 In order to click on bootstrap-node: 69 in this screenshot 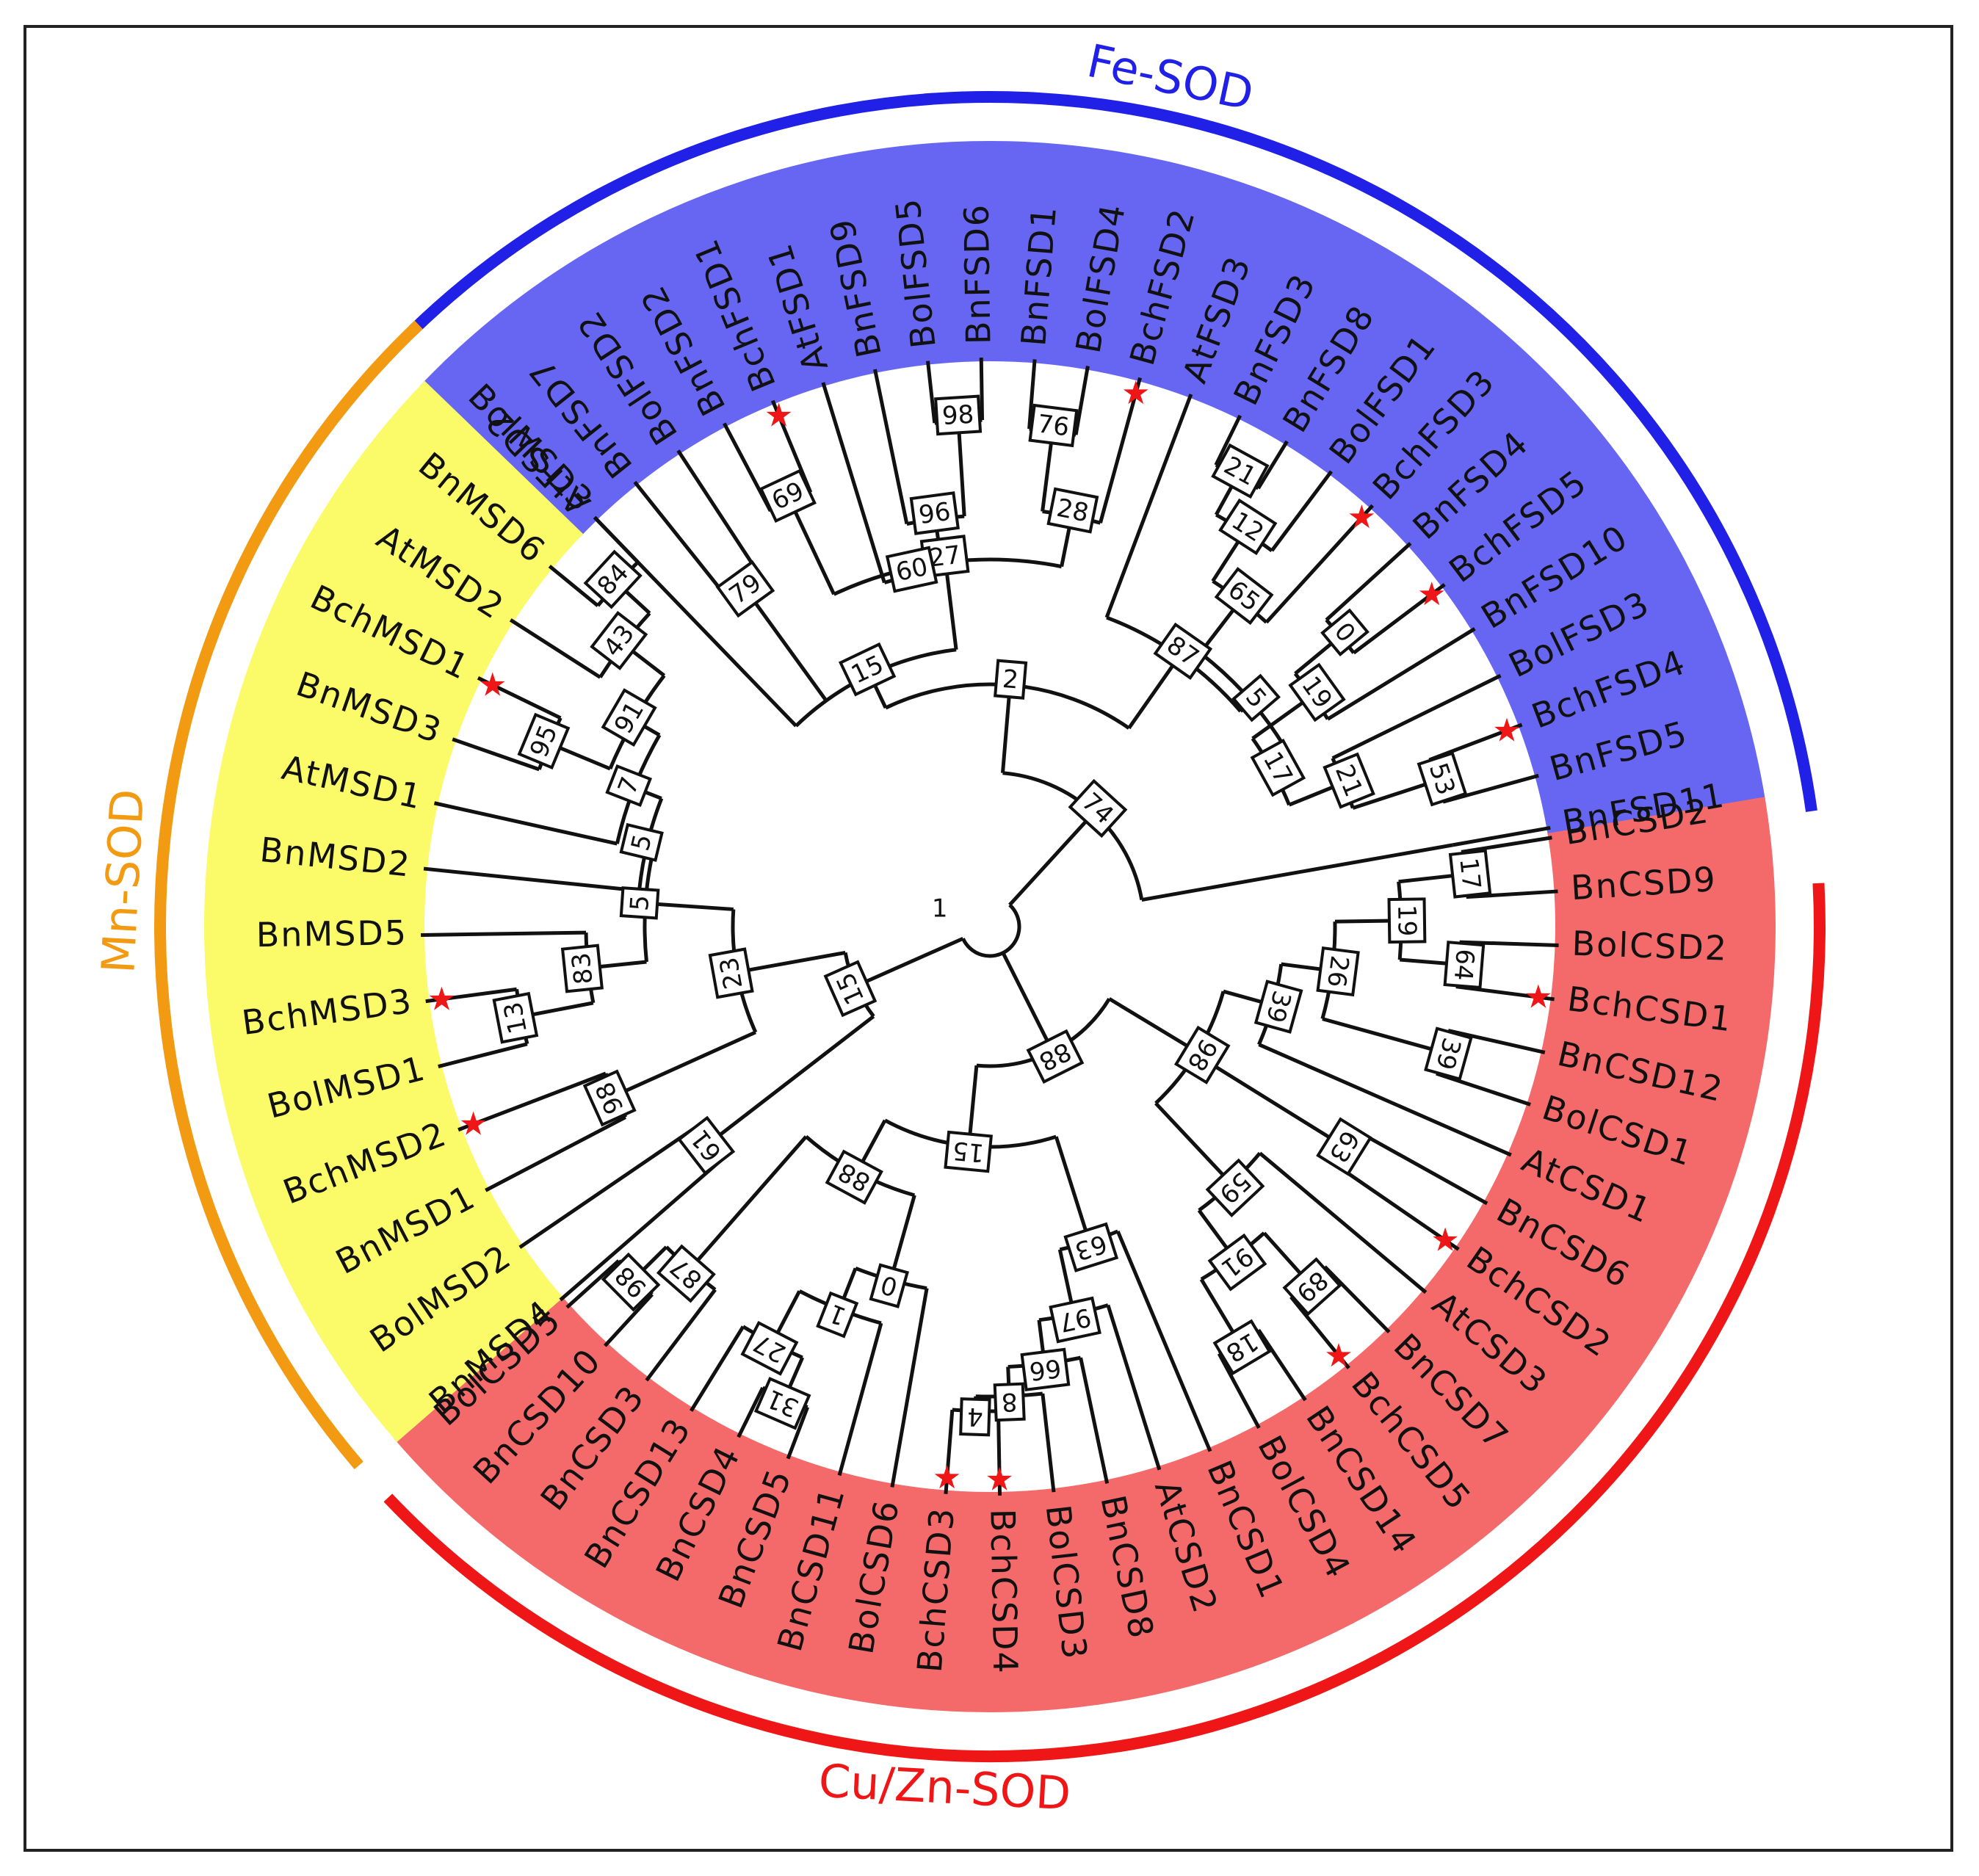, I will do `click(788, 496)`.